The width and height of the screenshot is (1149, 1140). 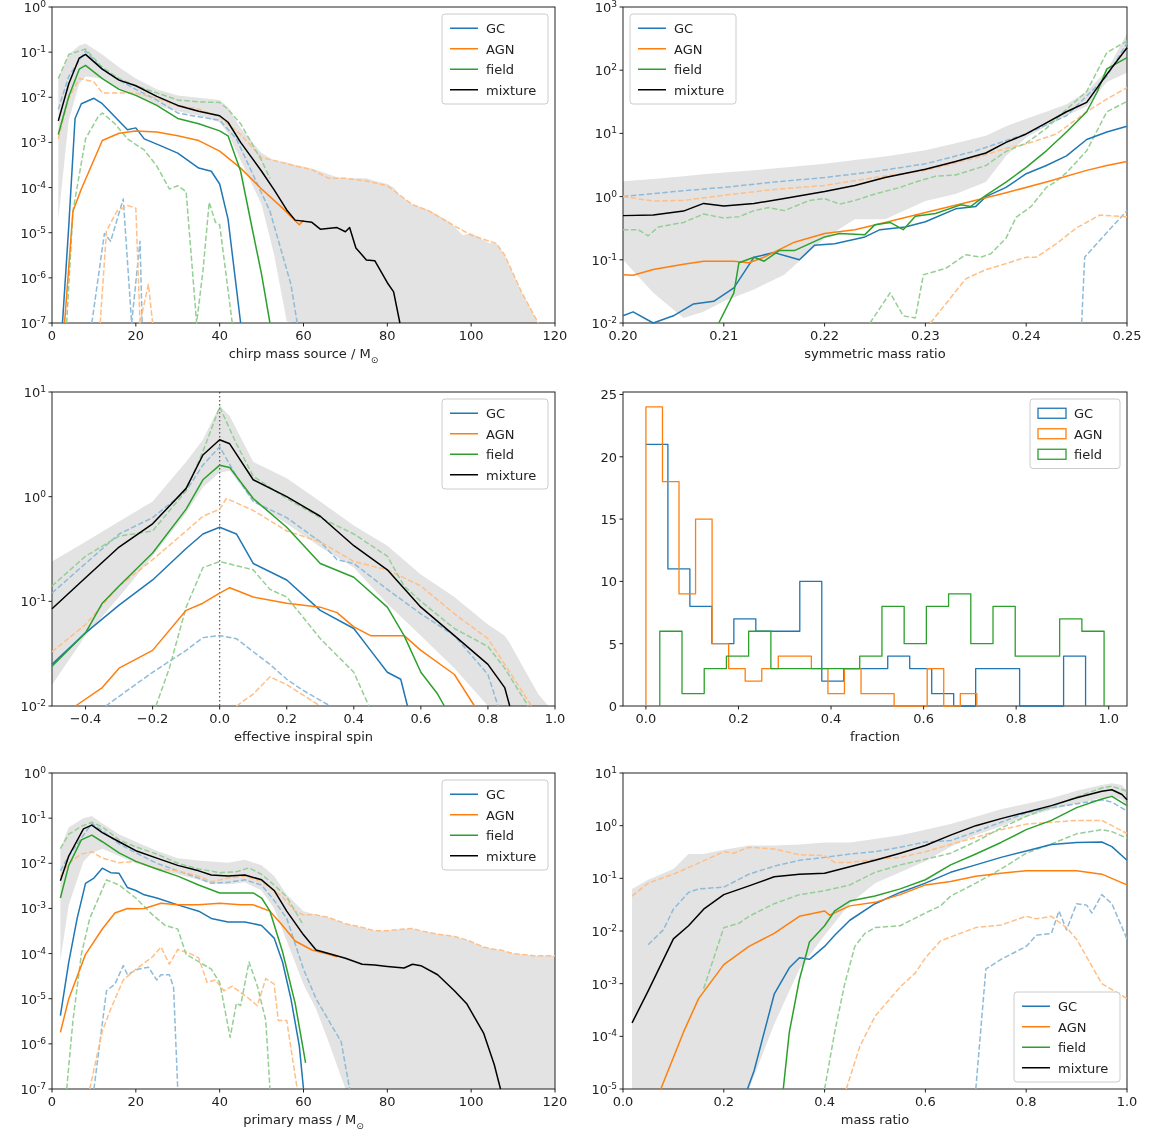 What do you see at coordinates (612, 644) in the screenshot?
I see `y-tick-label: 5` at bounding box center [612, 644].